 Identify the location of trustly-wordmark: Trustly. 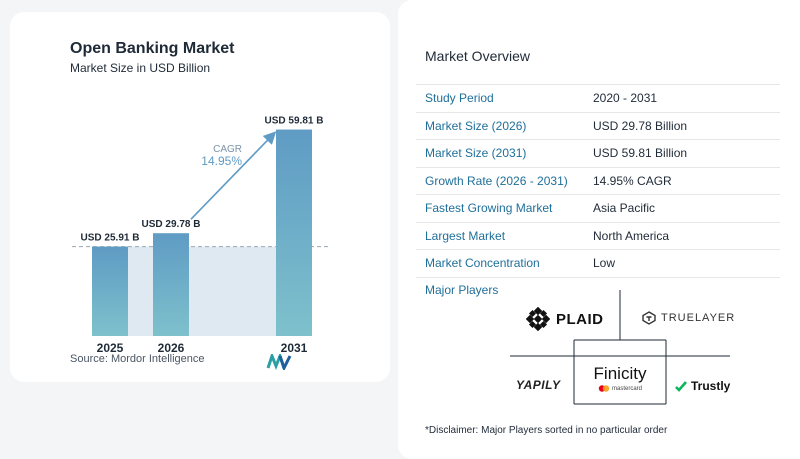
(711, 386).